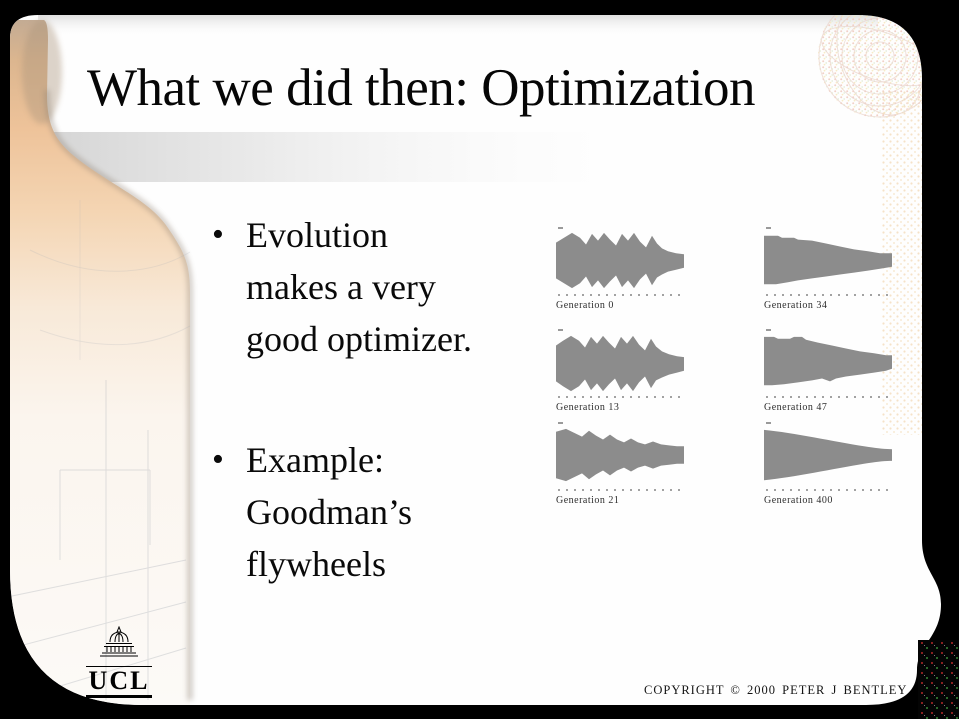 The image size is (959, 719). What do you see at coordinates (316, 564) in the screenshot?
I see `bullet-line: flywheels` at bounding box center [316, 564].